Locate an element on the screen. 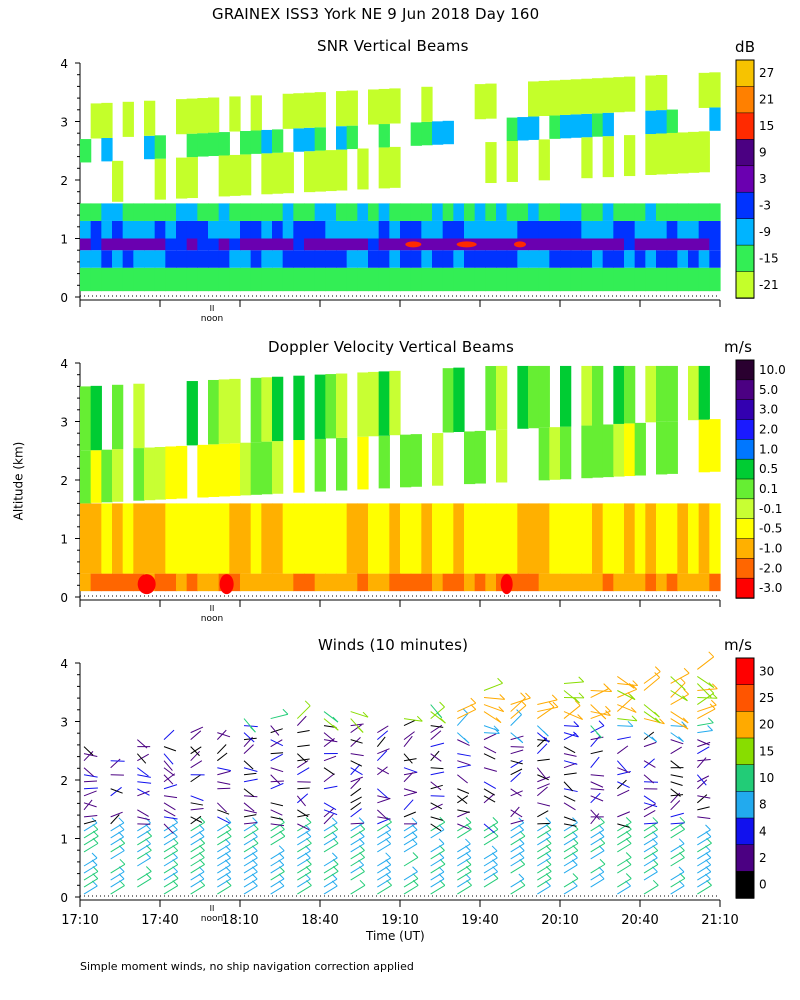 This screenshot has height=1000, width=800. snr-peak-patch is located at coordinates (413, 244).